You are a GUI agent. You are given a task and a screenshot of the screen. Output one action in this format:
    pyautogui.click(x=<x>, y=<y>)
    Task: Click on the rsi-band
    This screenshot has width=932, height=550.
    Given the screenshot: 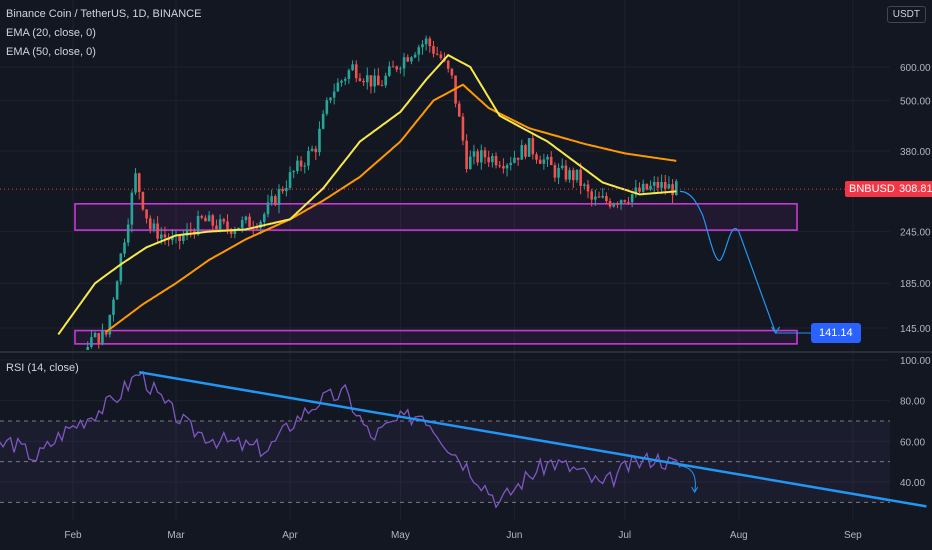 What is the action you would take?
    pyautogui.click(x=445, y=461)
    